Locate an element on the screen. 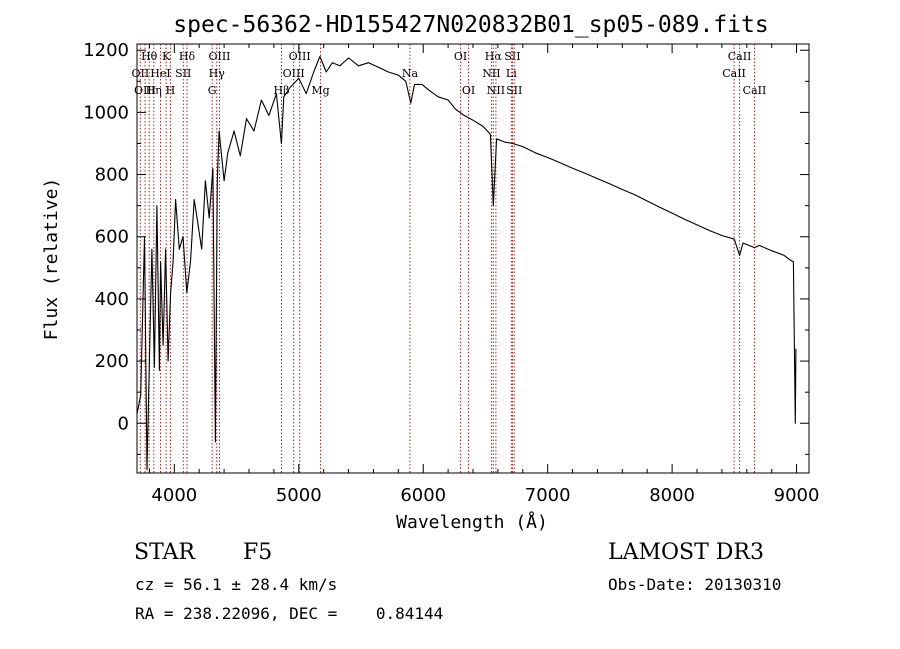 Image resolution: width=900 pixels, height=649 pixels. spectral-subclass: F5 is located at coordinates (258, 552).